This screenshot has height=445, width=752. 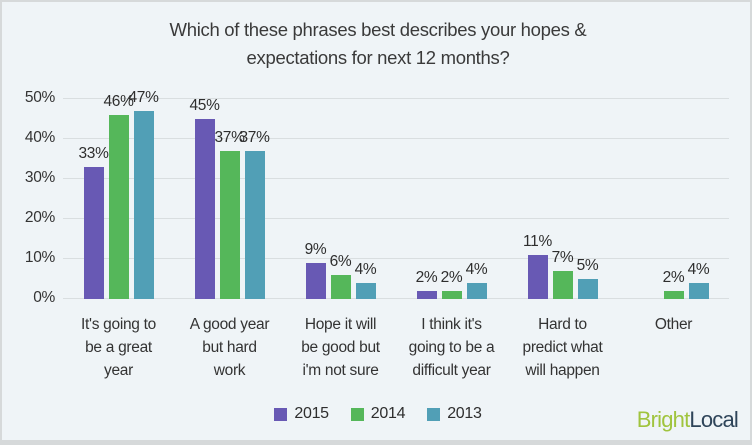 What do you see at coordinates (698, 269) in the screenshot?
I see `value-label-2013-6: 4%` at bounding box center [698, 269].